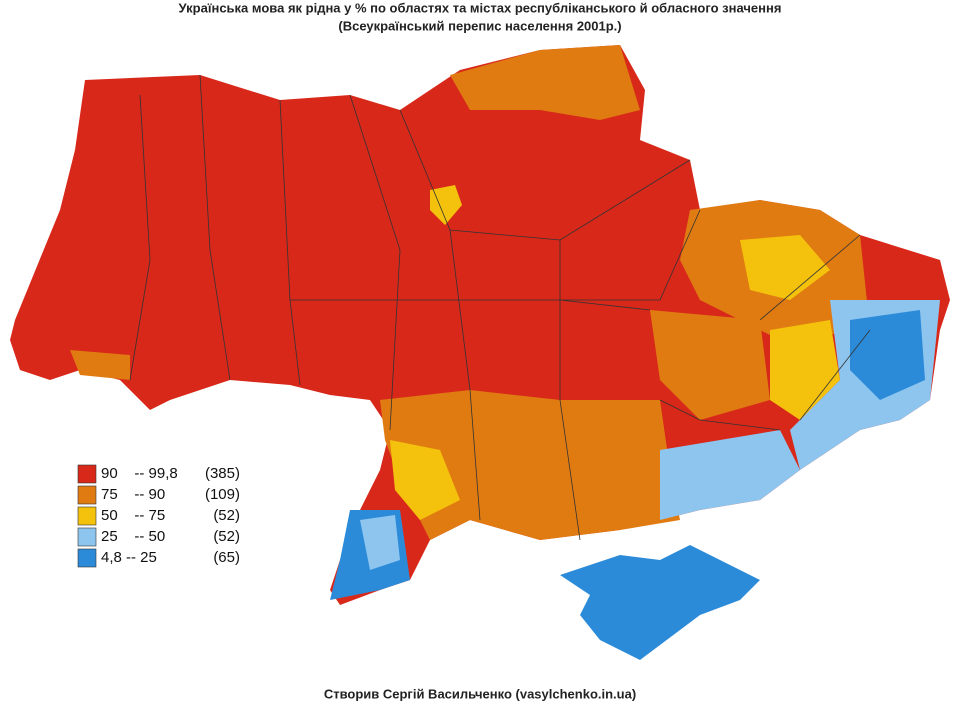  What do you see at coordinates (226, 557) in the screenshot?
I see `legend-count: (65)` at bounding box center [226, 557].